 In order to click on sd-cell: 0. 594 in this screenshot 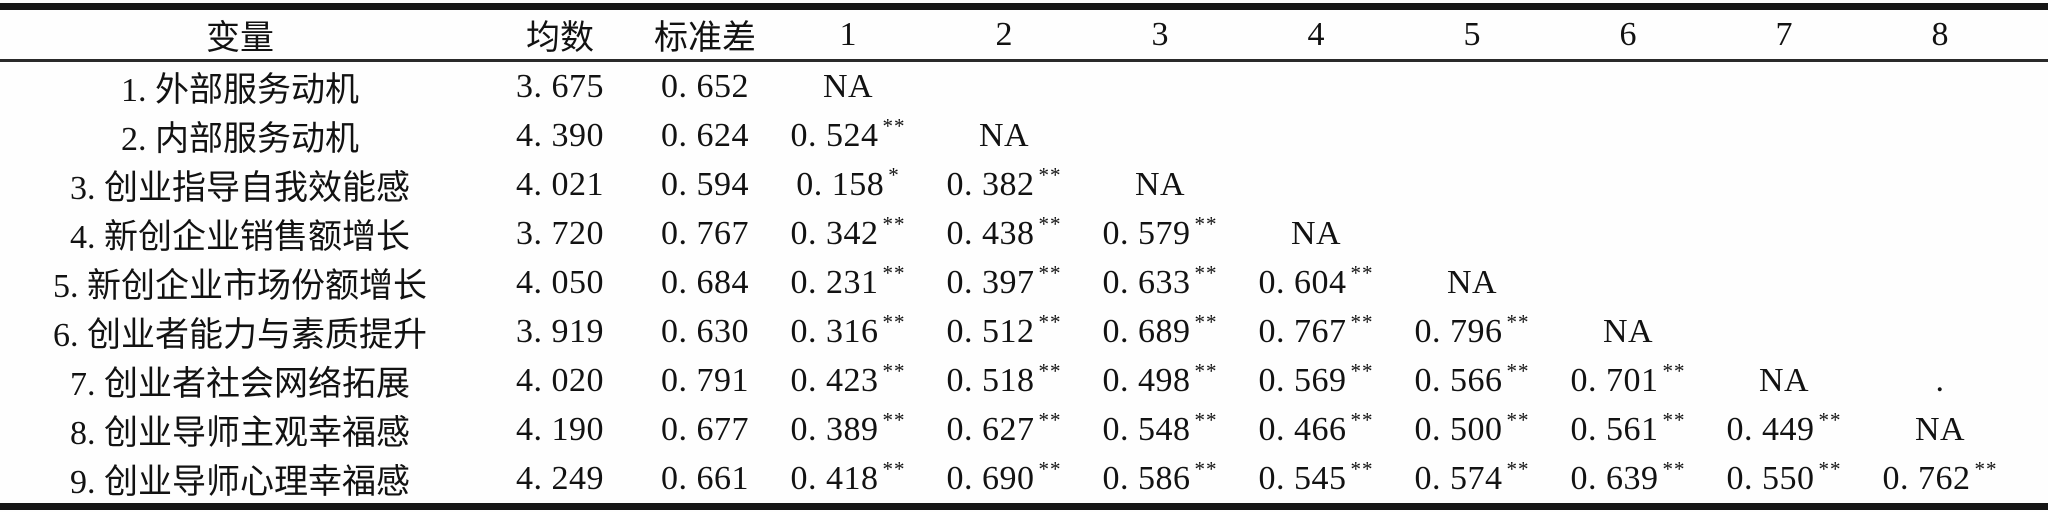, I will do `click(705, 184)`.